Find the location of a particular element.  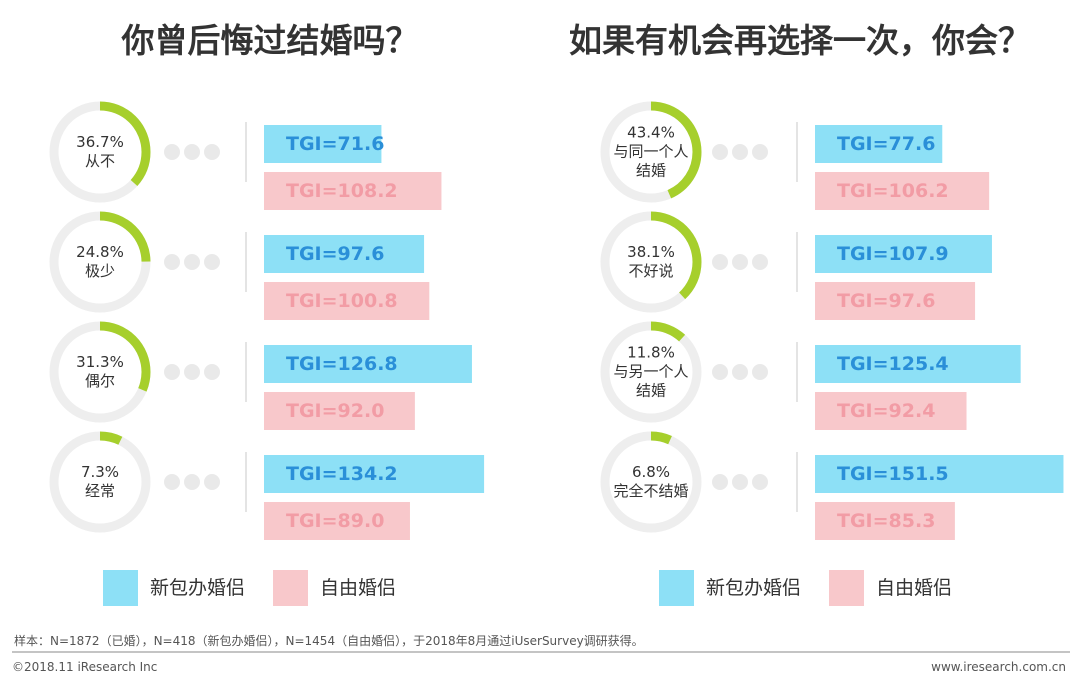

donut-text: 31.3% 偶尔 is located at coordinates (100, 372).